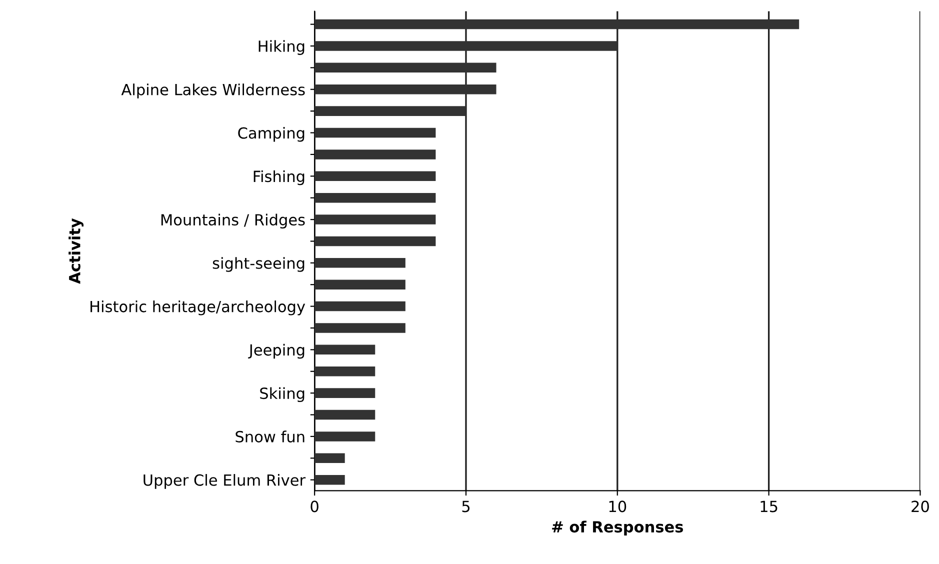 The width and height of the screenshot is (939, 564). I want to click on y-tick-label: Historic heritage/archeology, so click(198, 308).